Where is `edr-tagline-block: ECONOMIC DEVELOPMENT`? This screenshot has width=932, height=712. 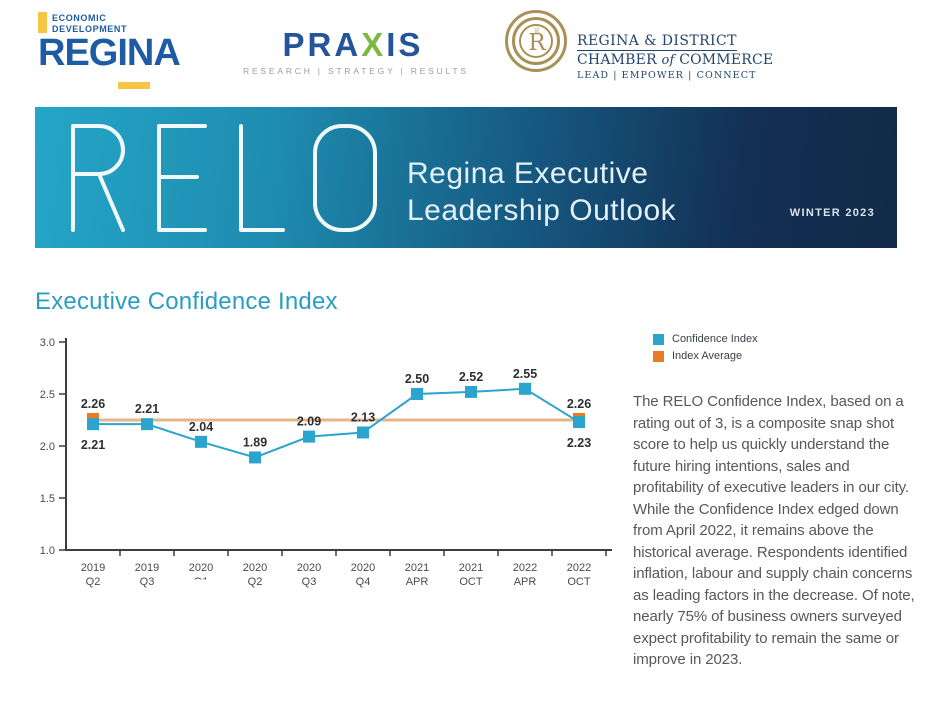
edr-tagline-block: ECONOMIC DEVELOPMENT is located at coordinates (113, 23).